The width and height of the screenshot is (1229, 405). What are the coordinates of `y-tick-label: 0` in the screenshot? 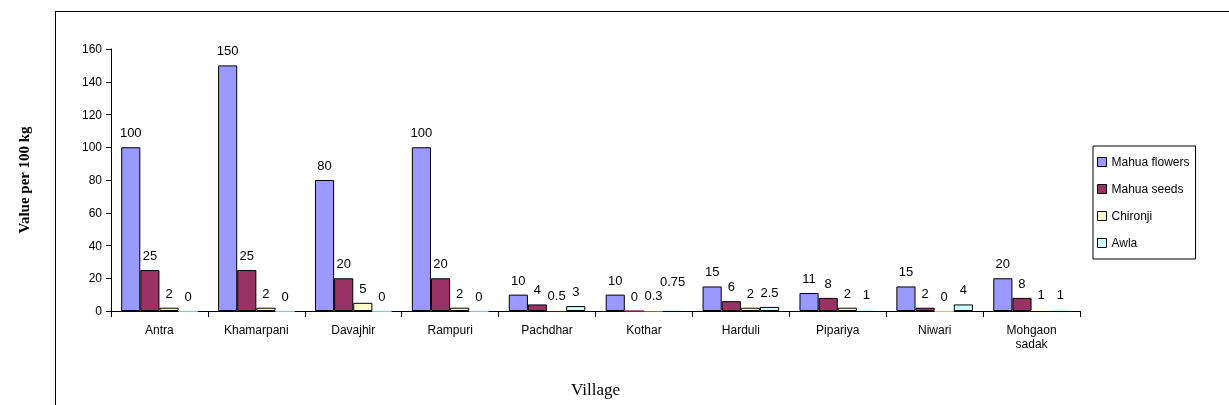 It's located at (99, 311).